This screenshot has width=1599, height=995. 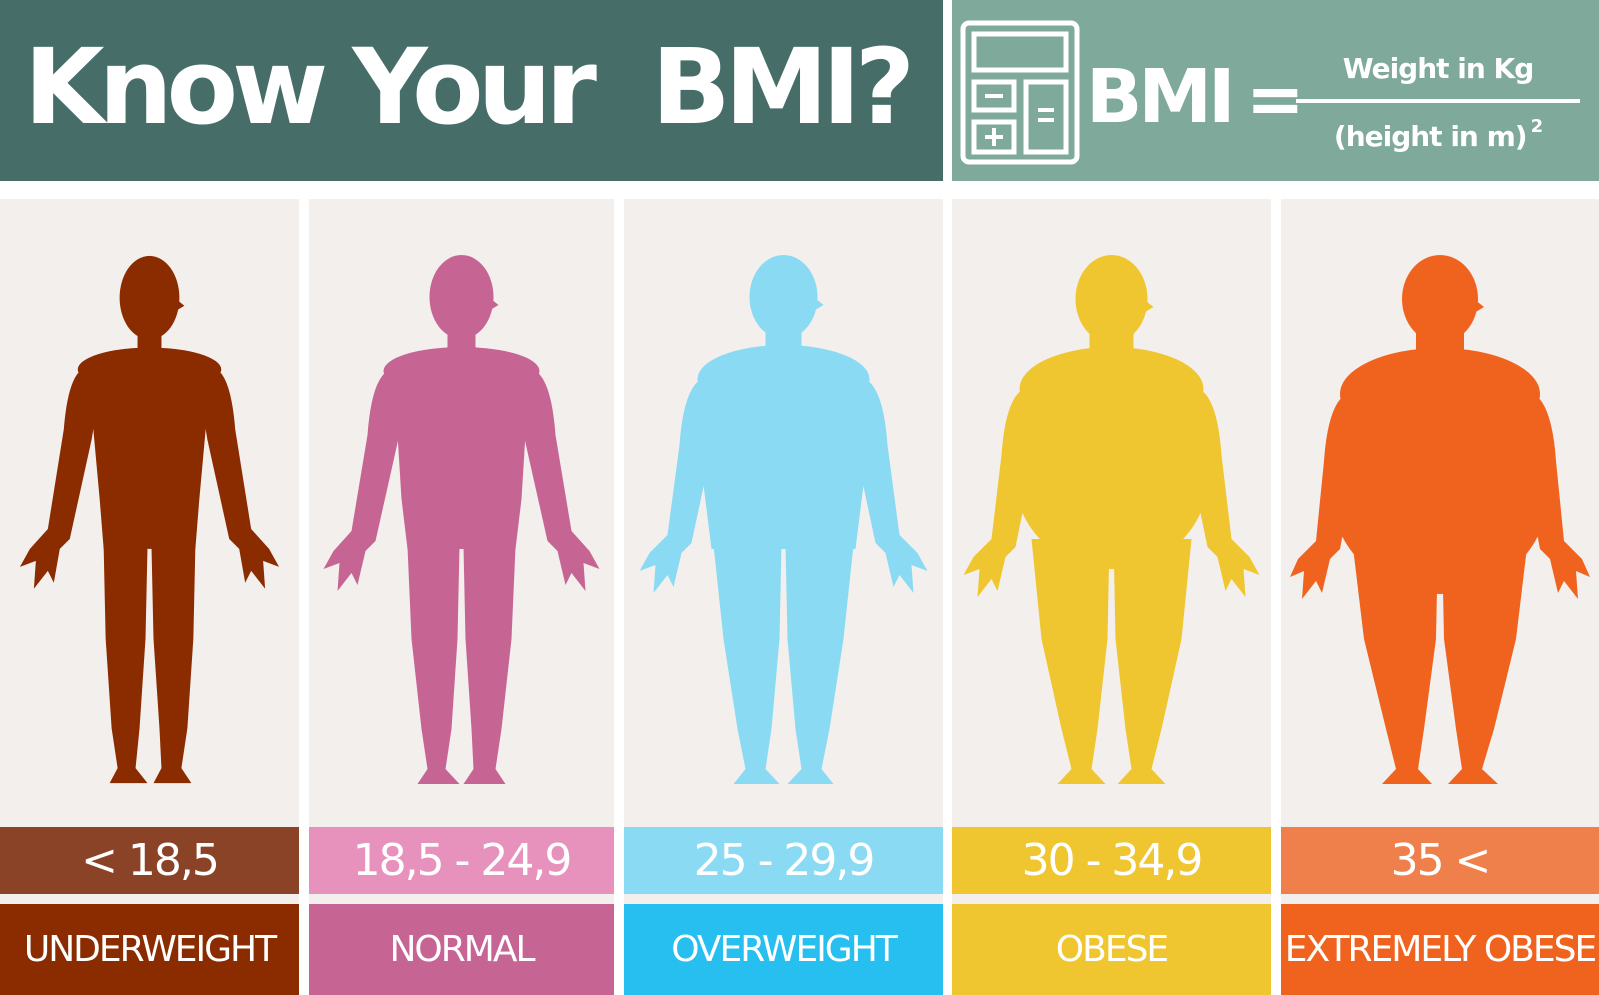 What do you see at coordinates (149, 949) in the screenshot?
I see `label-box-underweight: UNDERWEIGHT` at bounding box center [149, 949].